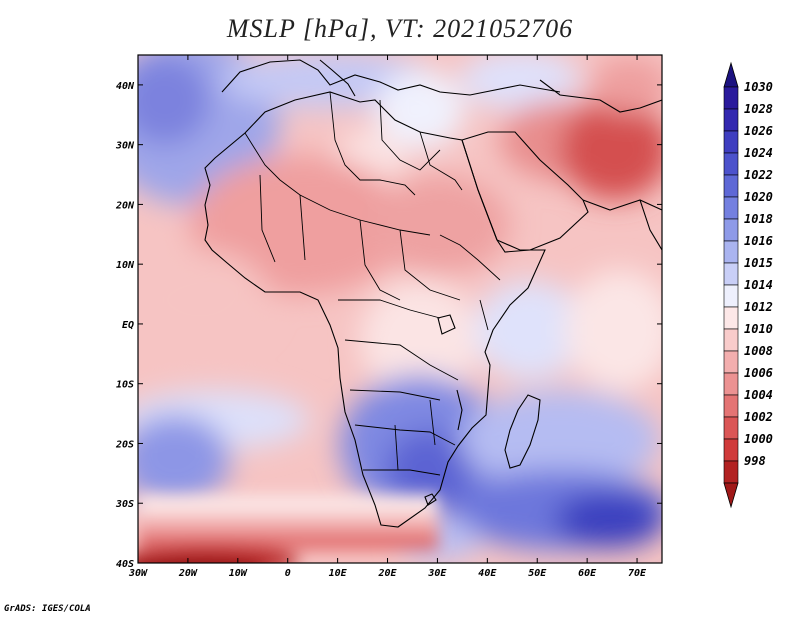 The height and width of the screenshot is (618, 800). I want to click on colorbar-label: 1026, so click(758, 131).